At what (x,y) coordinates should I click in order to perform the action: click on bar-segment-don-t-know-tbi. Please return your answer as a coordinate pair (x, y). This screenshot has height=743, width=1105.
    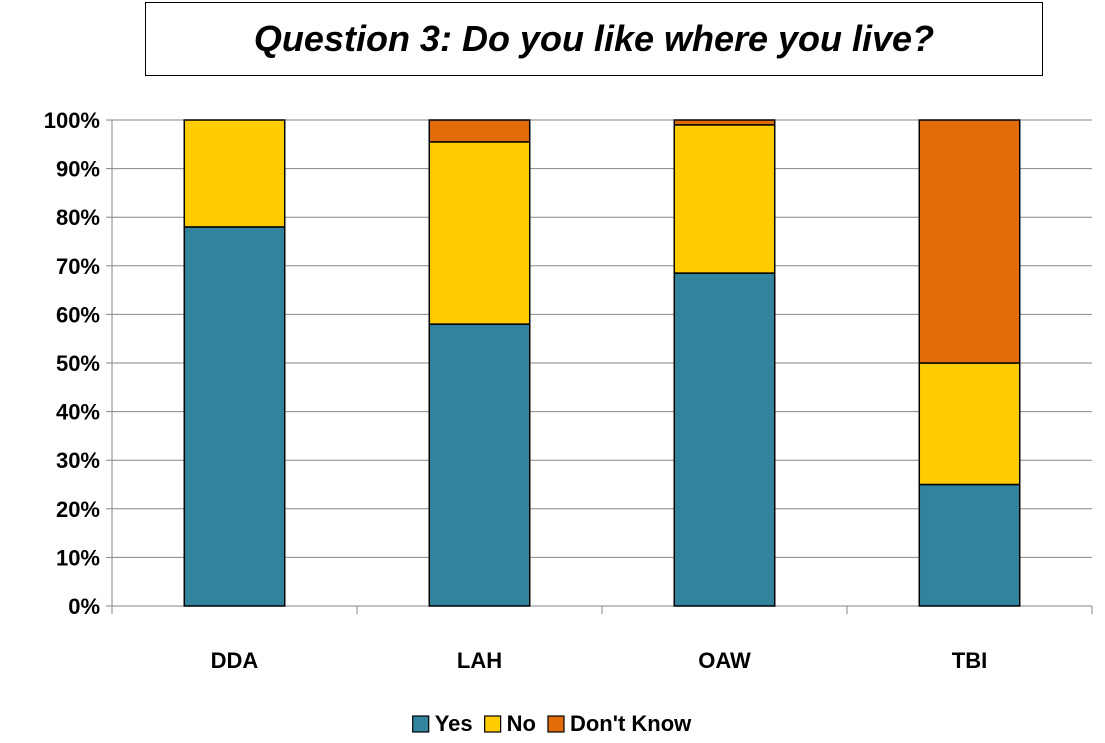
    Looking at the image, I should click on (969, 241).